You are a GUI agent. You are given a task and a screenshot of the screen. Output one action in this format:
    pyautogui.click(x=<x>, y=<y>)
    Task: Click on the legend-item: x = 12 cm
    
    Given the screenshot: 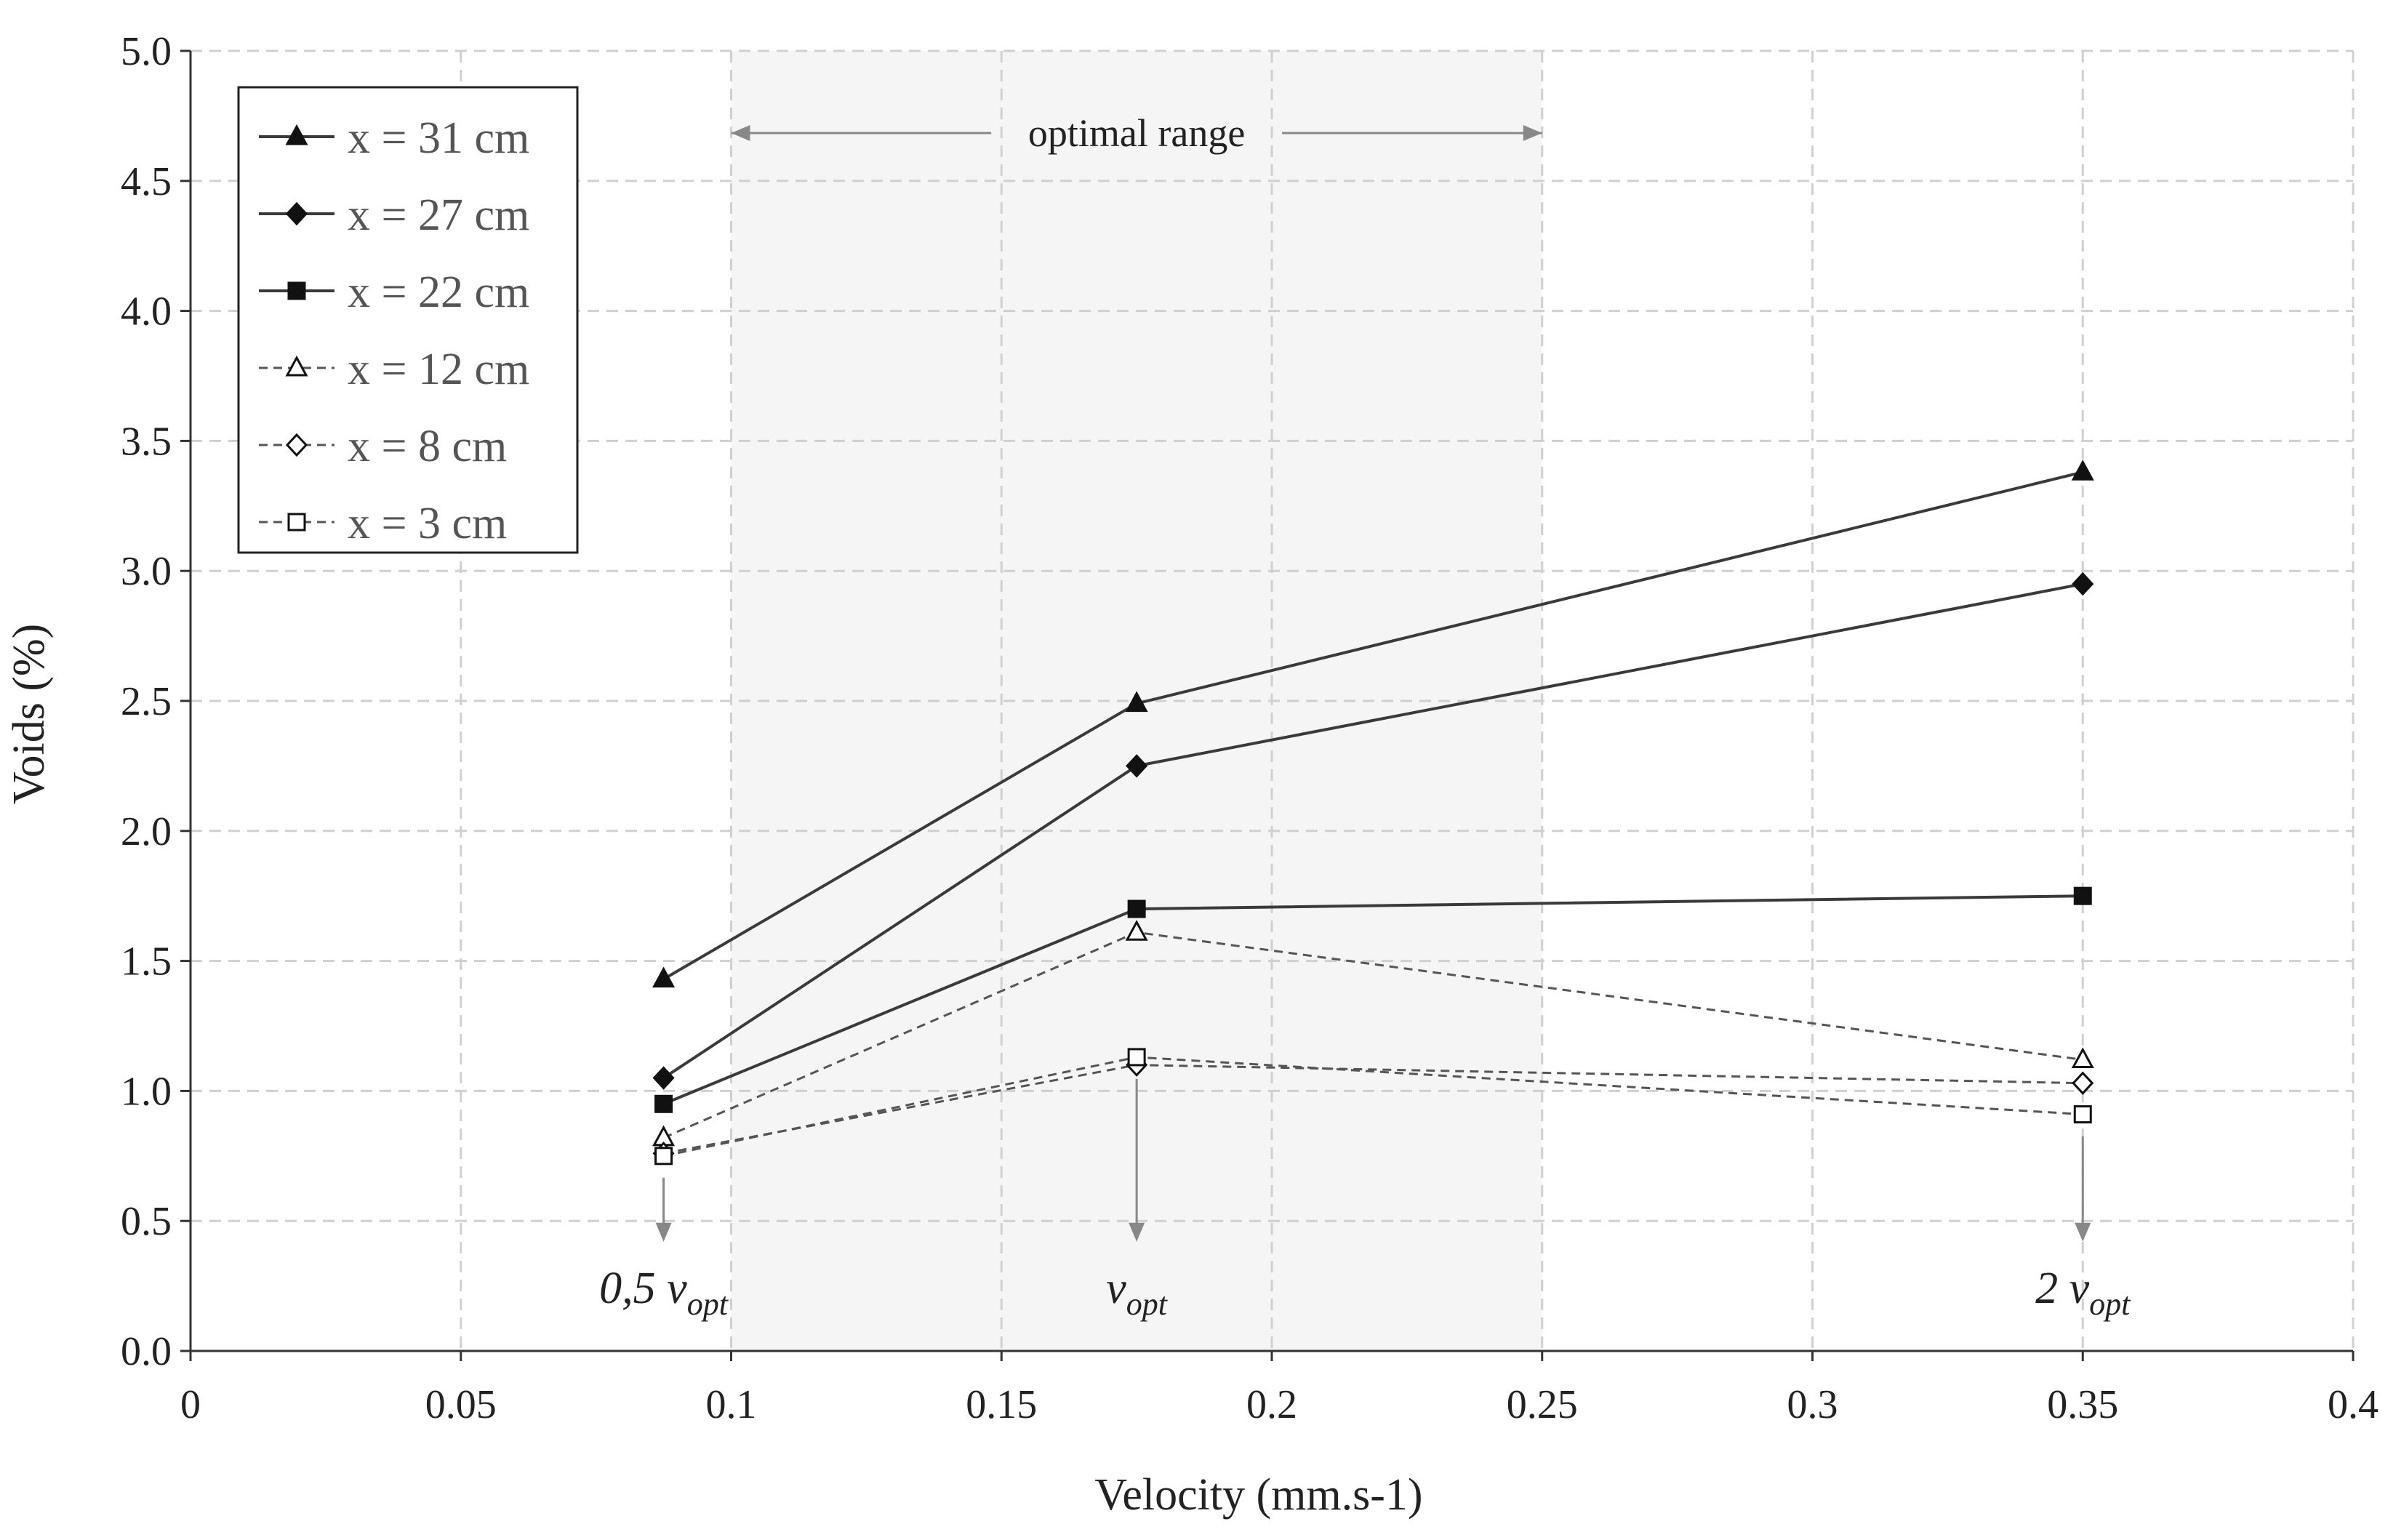 What is the action you would take?
    pyautogui.click(x=394, y=369)
    